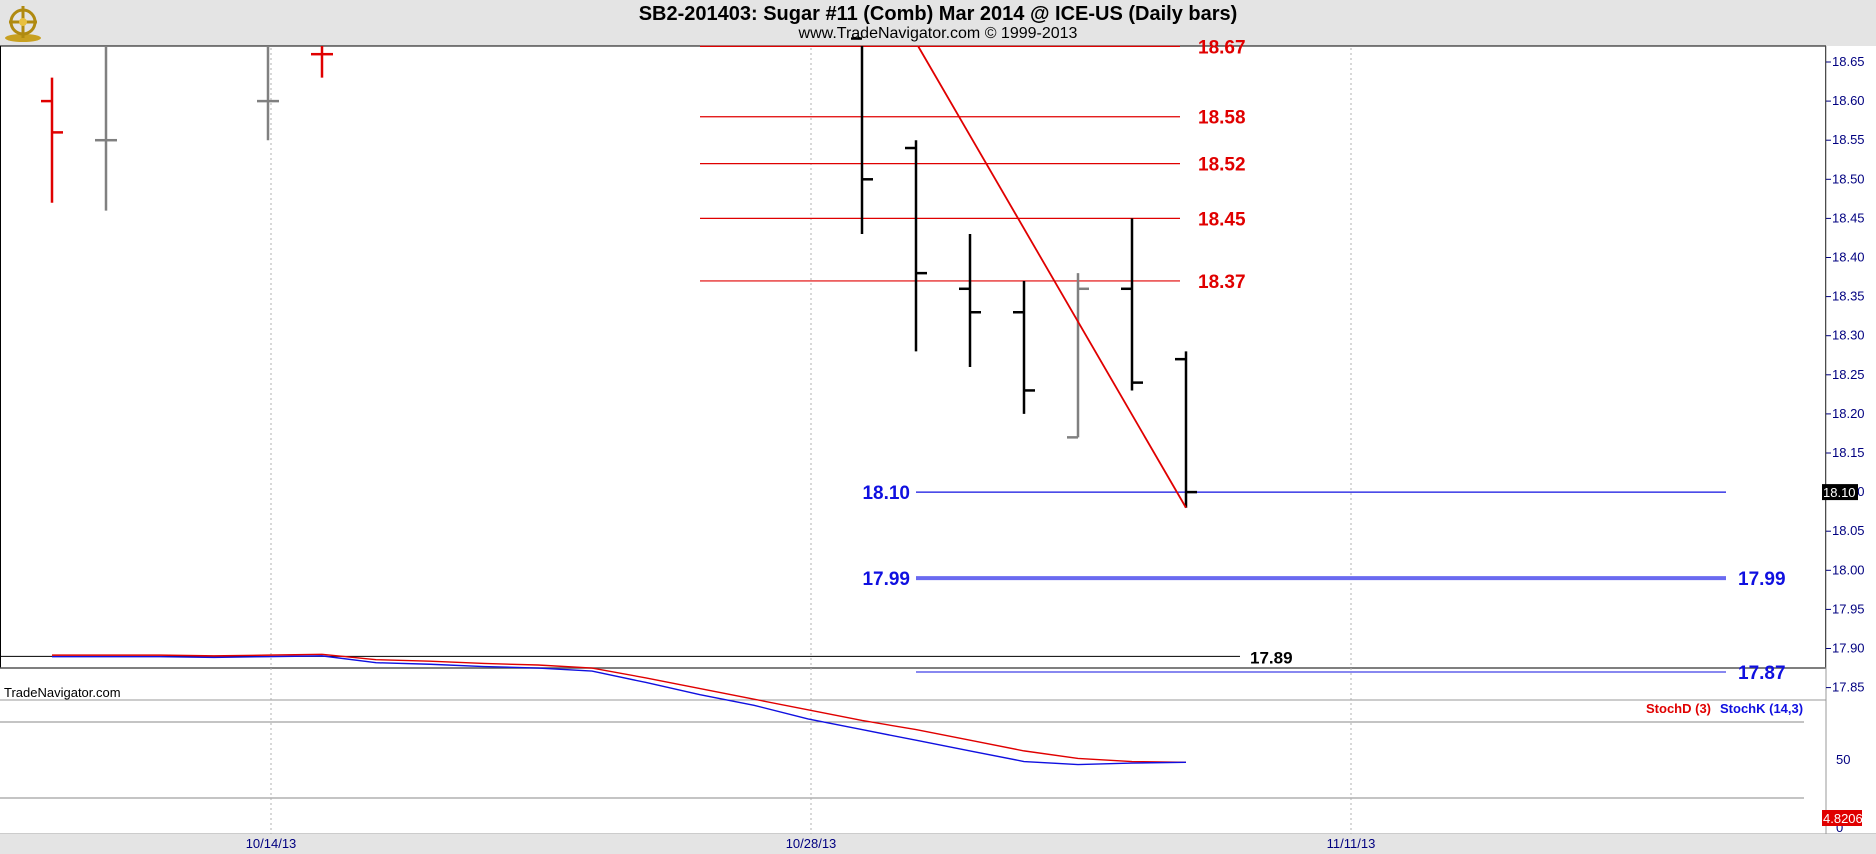 The height and width of the screenshot is (854, 1876). I want to click on price-tick-label: 18.50, so click(1848, 178).